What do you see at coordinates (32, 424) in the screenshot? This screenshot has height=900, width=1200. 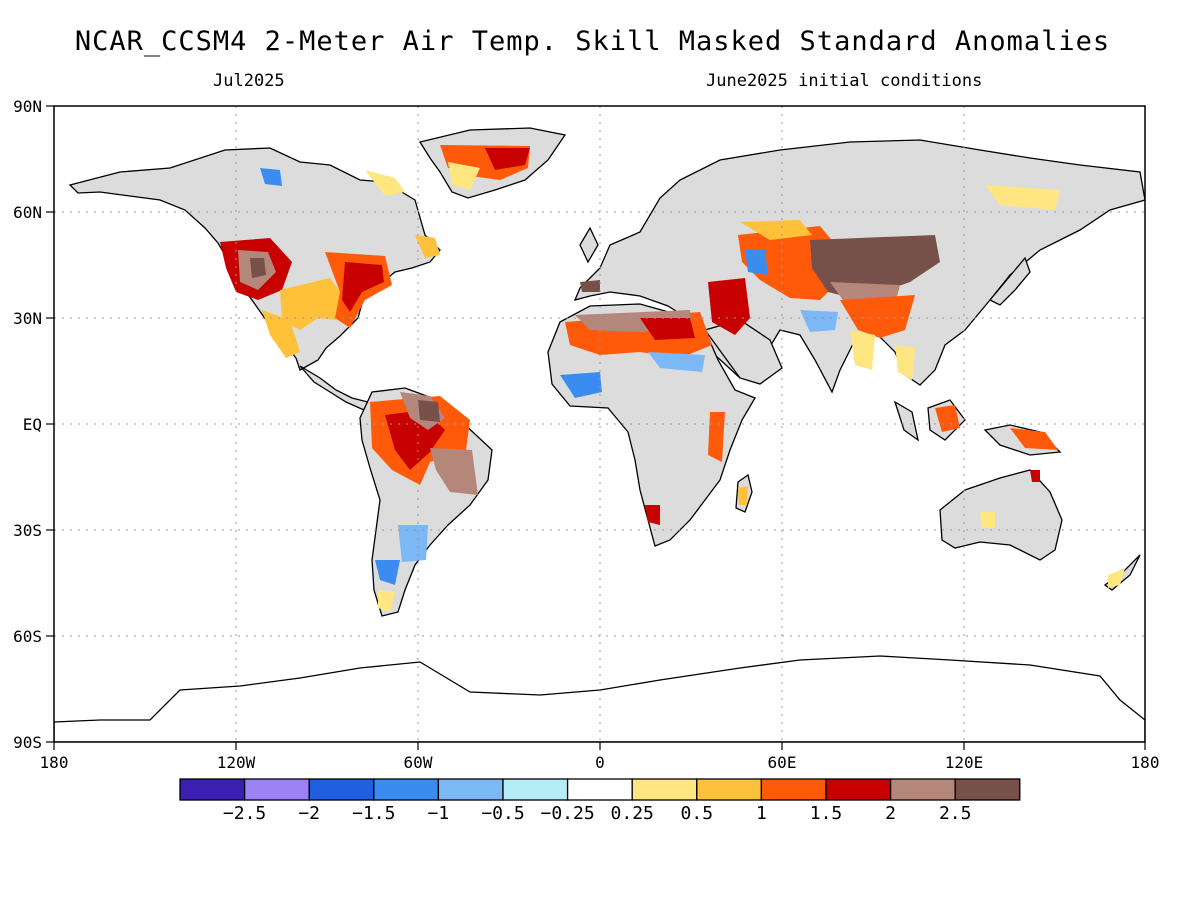 I see `lat-label-eq: EQ` at bounding box center [32, 424].